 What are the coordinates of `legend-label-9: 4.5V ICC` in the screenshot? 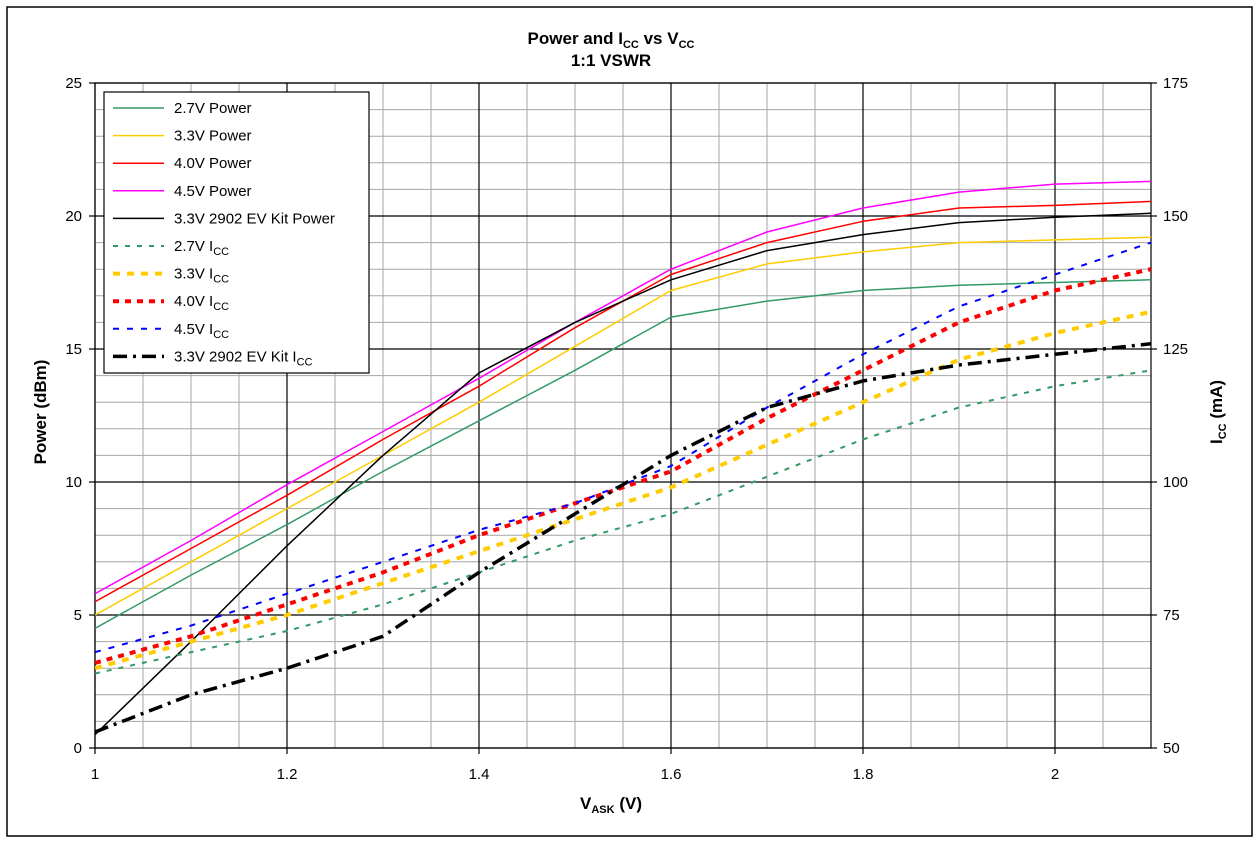 It's located at (201, 331).